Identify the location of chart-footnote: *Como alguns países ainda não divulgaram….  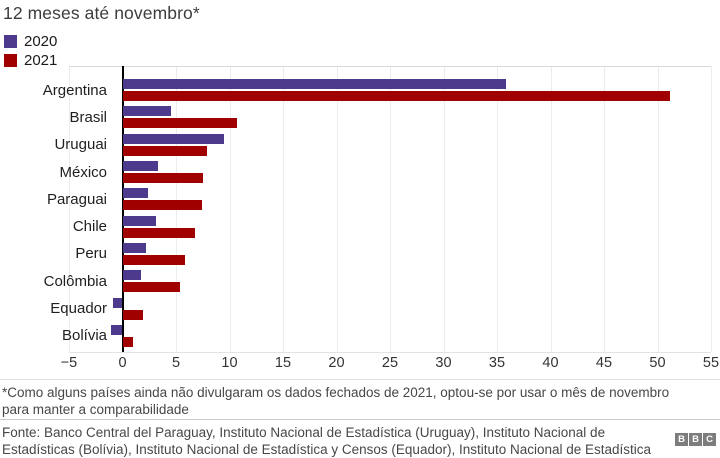
(360, 401).